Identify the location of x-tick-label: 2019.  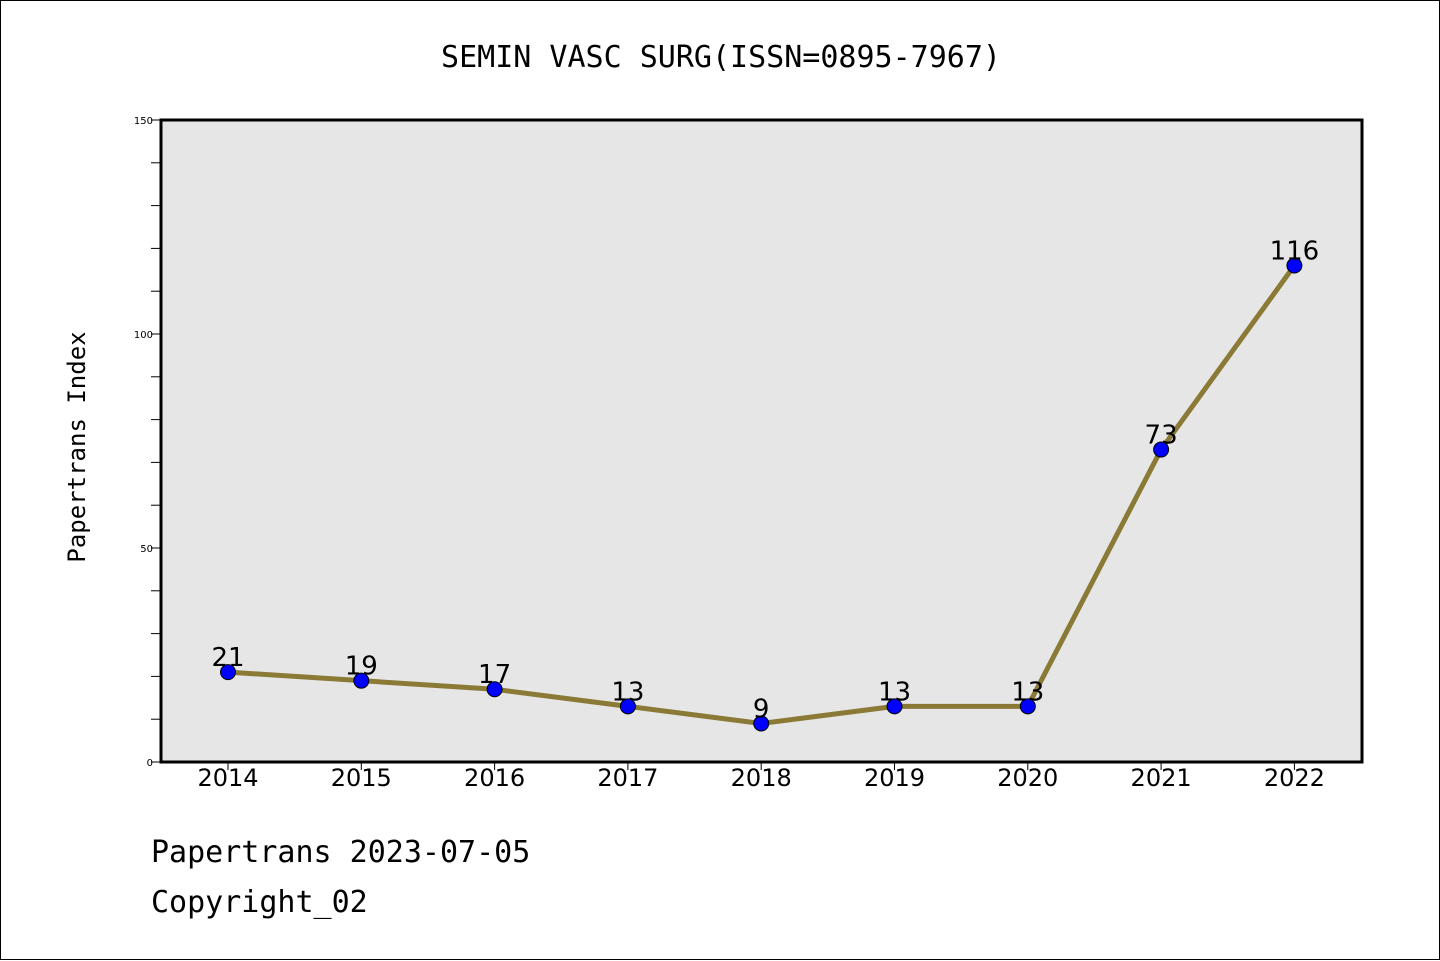
(894, 778).